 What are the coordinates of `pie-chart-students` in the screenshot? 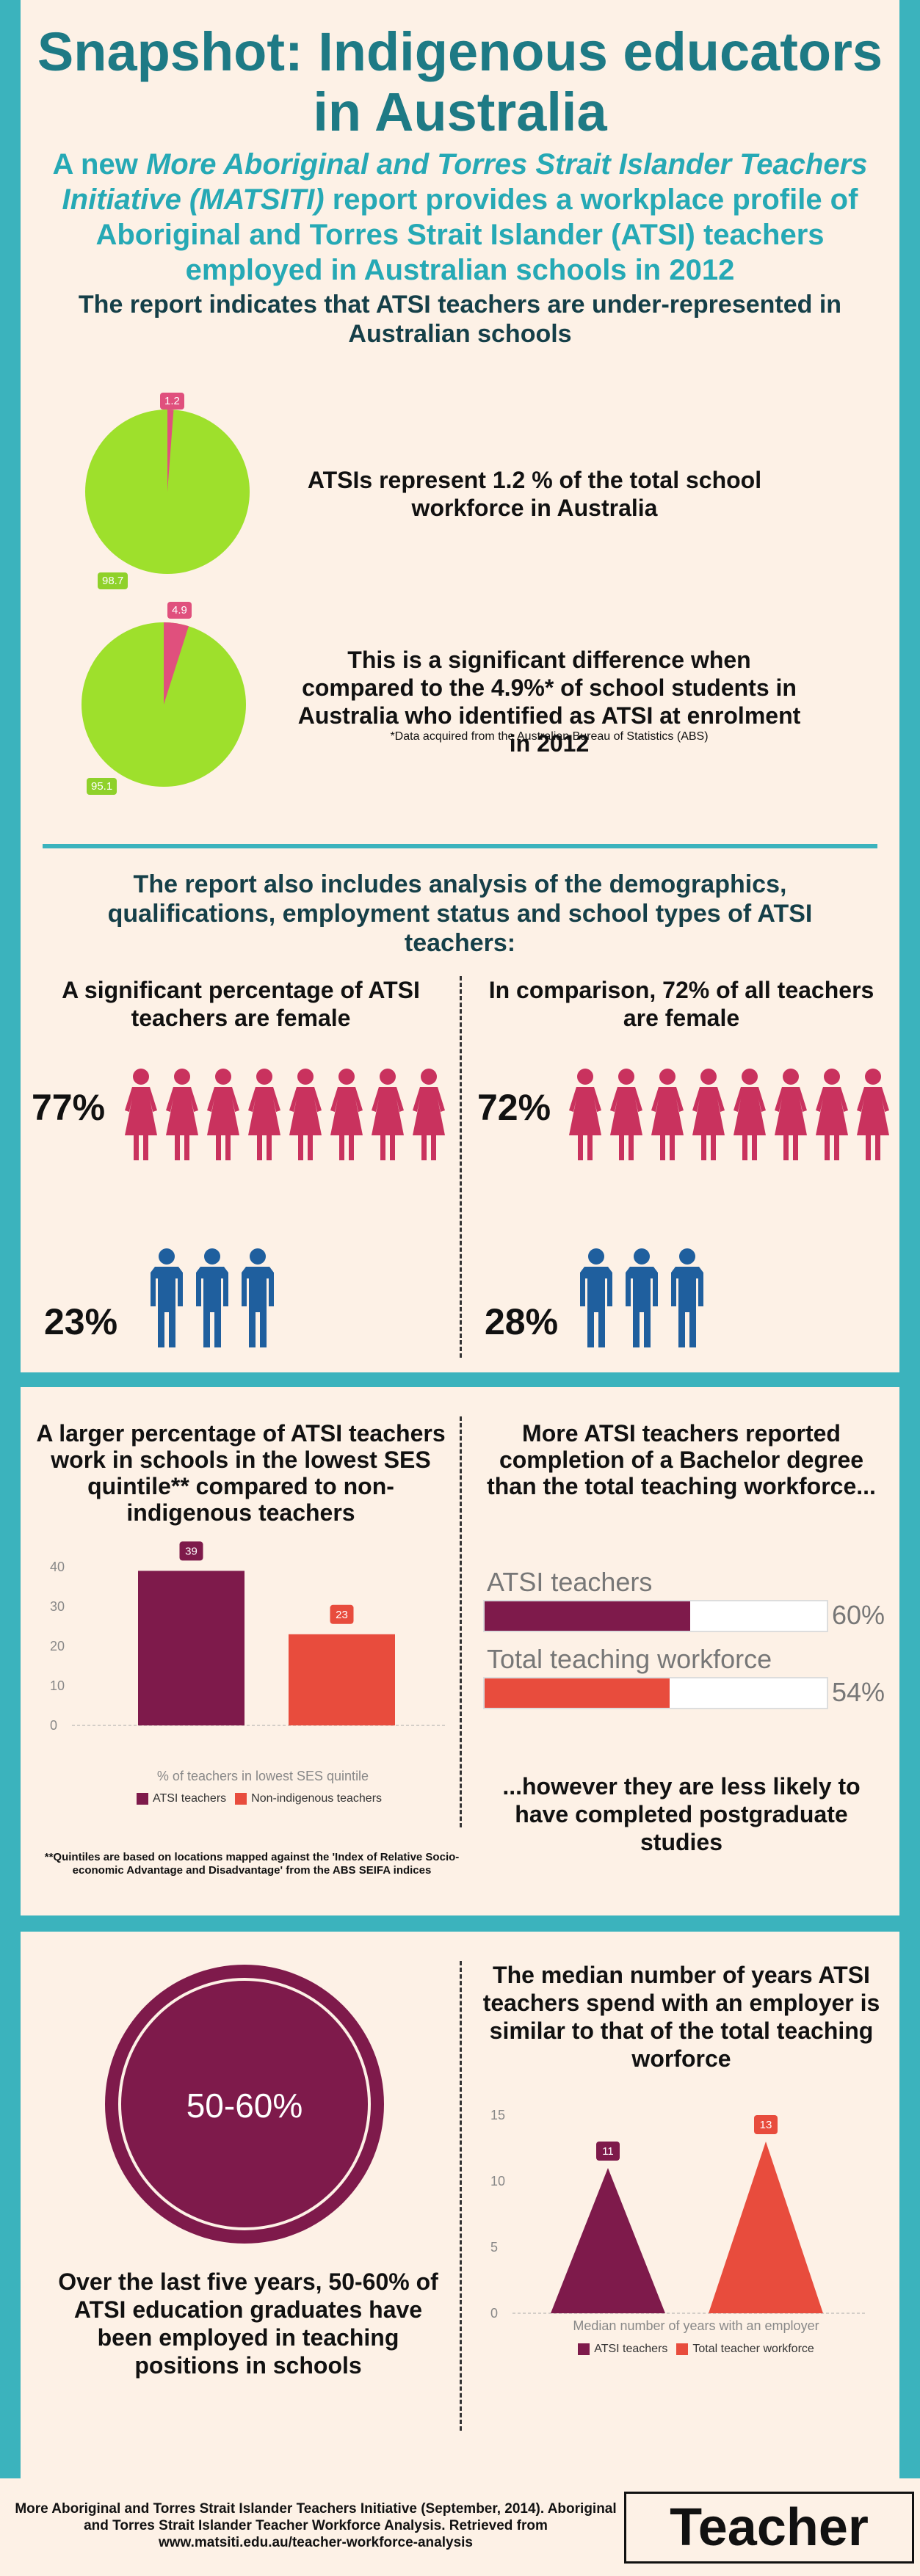 It's located at (164, 704).